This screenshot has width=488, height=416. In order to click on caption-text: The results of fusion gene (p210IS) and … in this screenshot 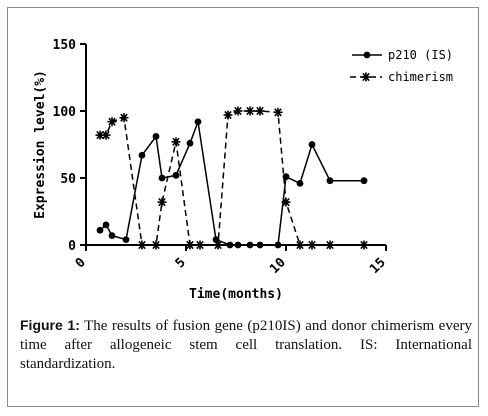, I will do `click(246, 345)`.